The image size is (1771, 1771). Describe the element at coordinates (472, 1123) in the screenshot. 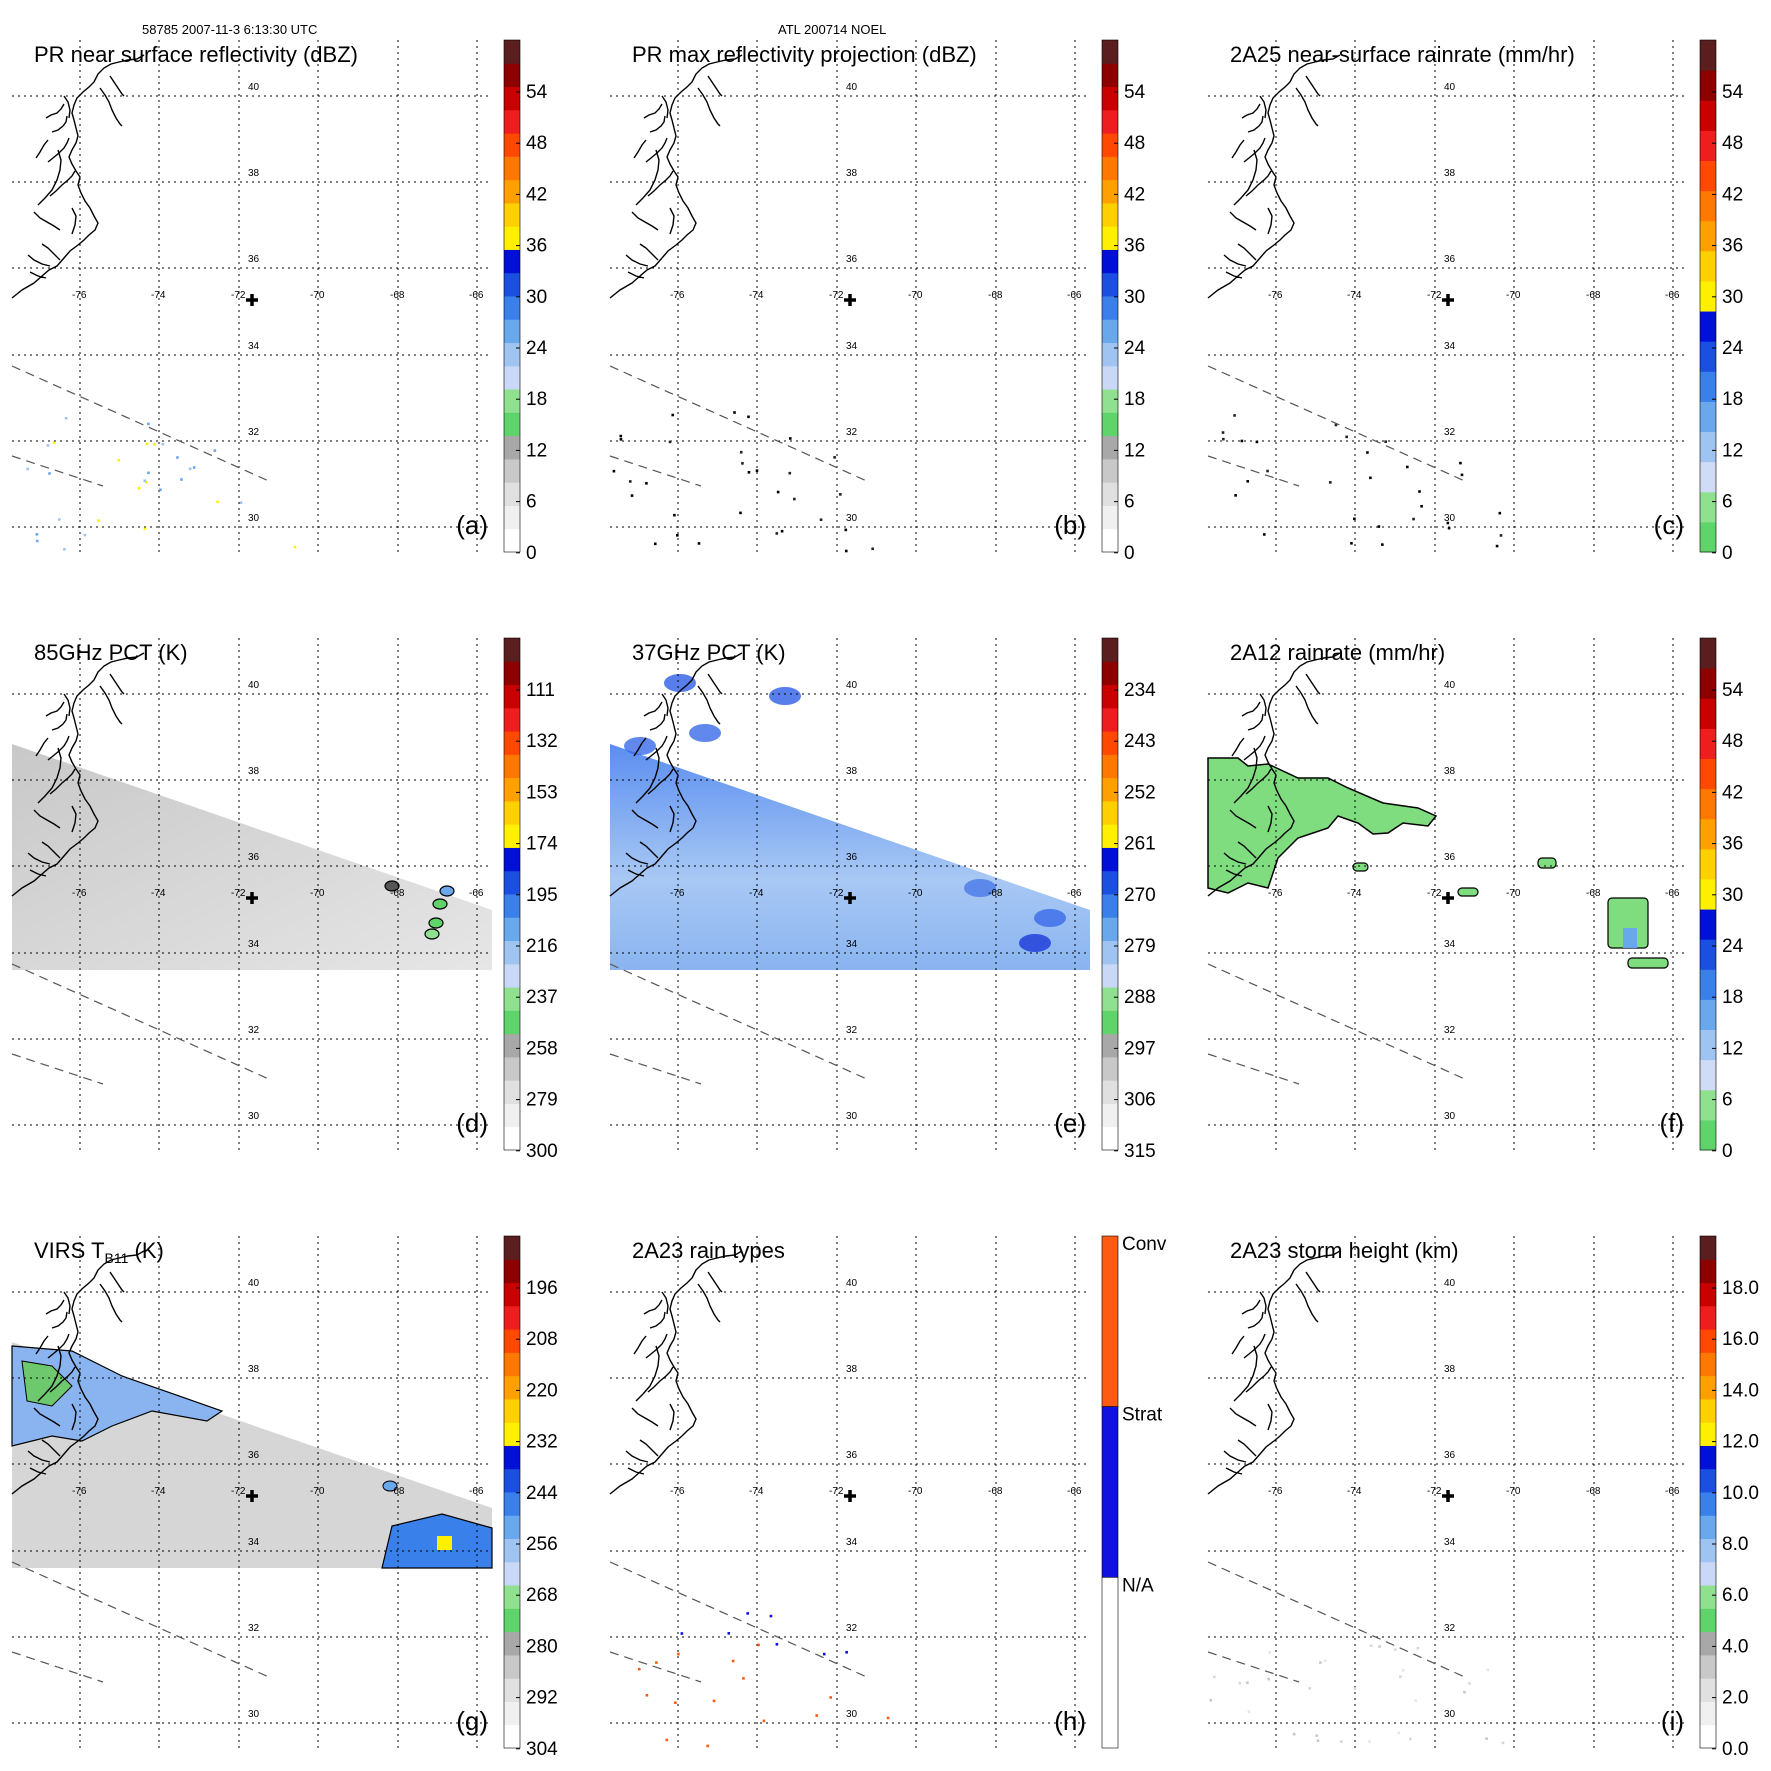

I see `panel-label: (d)` at that location.